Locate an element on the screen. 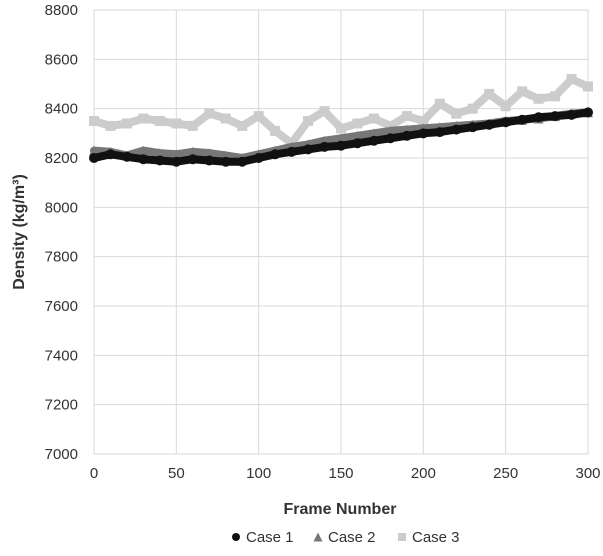 The image size is (603, 556). legend-label-3: Case 3 is located at coordinates (436, 537).